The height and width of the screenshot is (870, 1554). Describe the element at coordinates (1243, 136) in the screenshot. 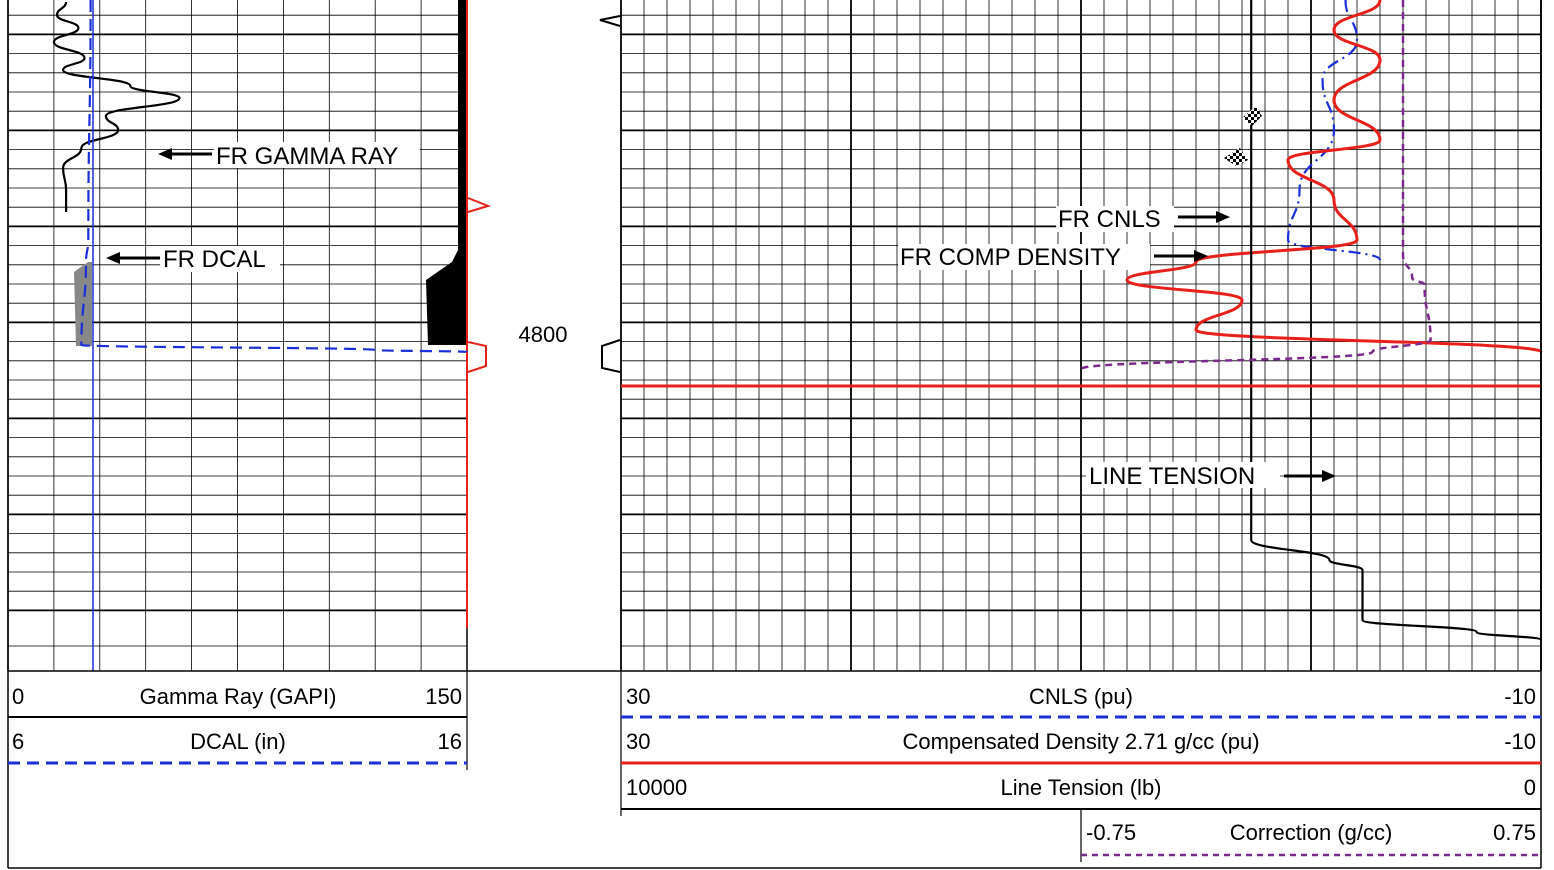

I see `crossover-shading` at that location.